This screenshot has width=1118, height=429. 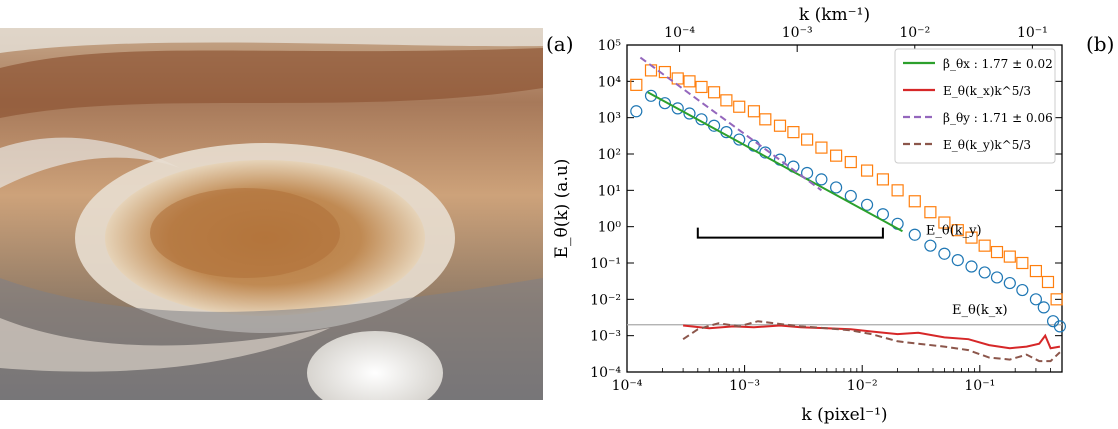 What do you see at coordinates (609, 119) in the screenshot?
I see `y-tick-label: 10³` at bounding box center [609, 119].